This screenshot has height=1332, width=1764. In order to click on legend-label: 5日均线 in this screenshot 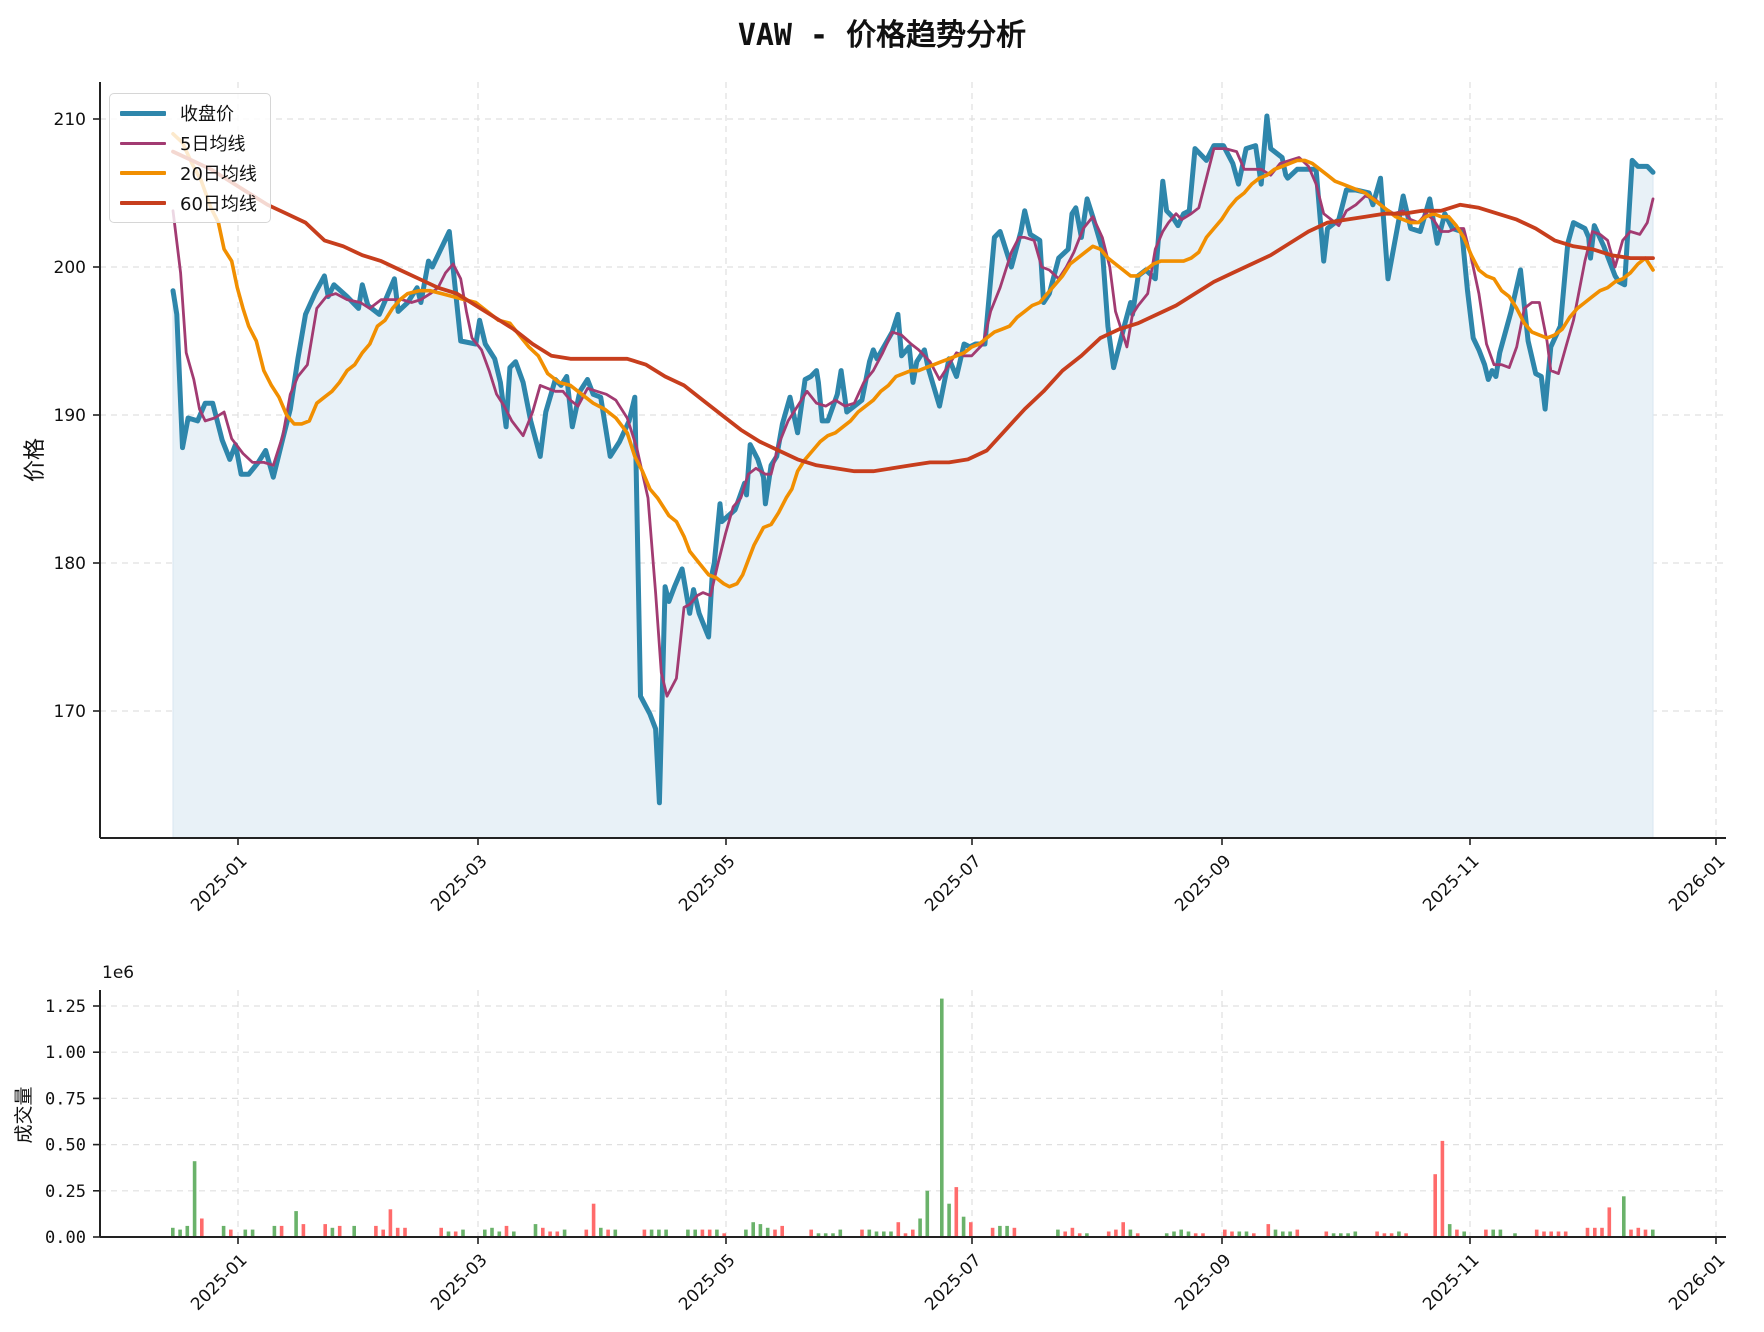, I will do `click(213, 144)`.